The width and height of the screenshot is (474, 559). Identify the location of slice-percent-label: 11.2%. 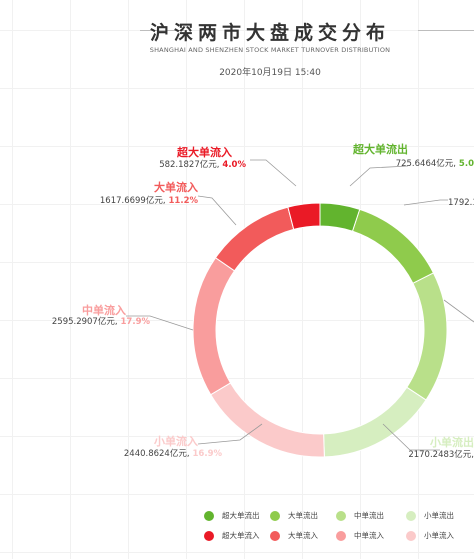
(182, 201).